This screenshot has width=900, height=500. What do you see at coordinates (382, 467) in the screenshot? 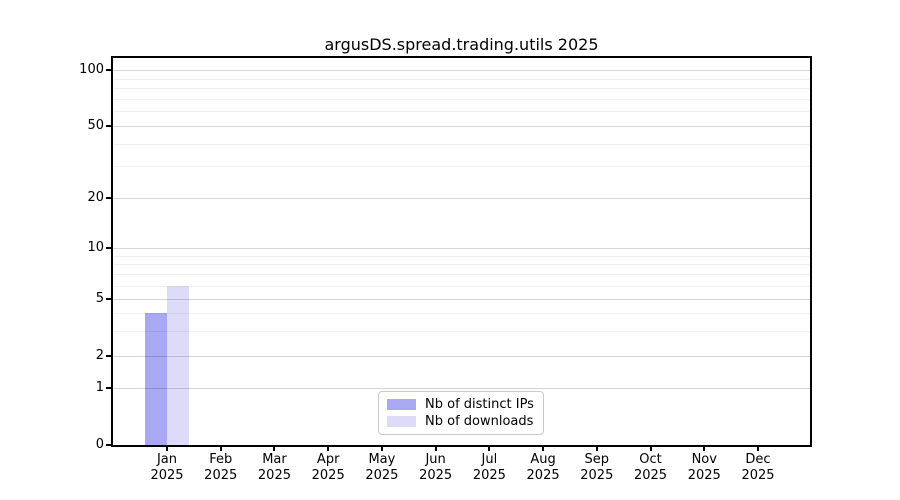
I see `x-axis-tick-label: May 2025` at bounding box center [382, 467].